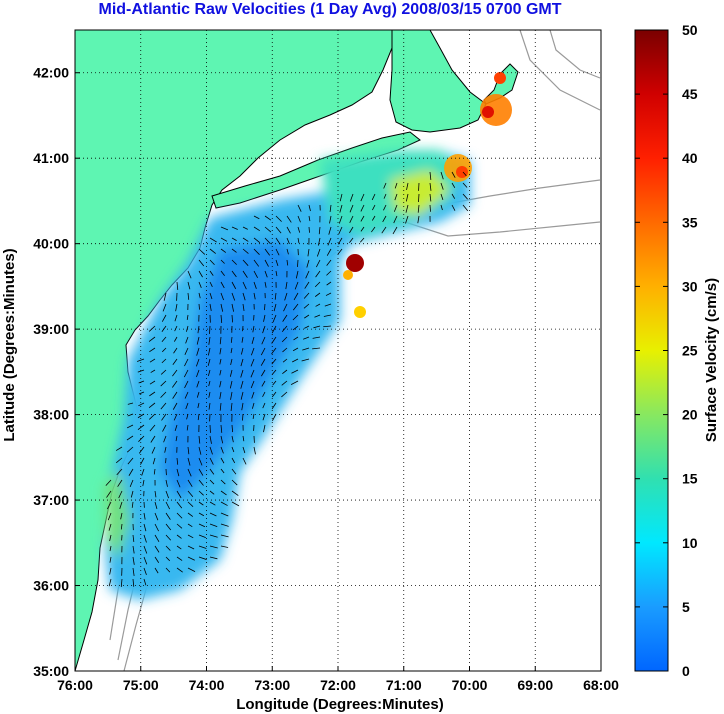 The height and width of the screenshot is (714, 724). Describe the element at coordinates (438, 81) in the screenshot. I see `new-england-land` at that location.